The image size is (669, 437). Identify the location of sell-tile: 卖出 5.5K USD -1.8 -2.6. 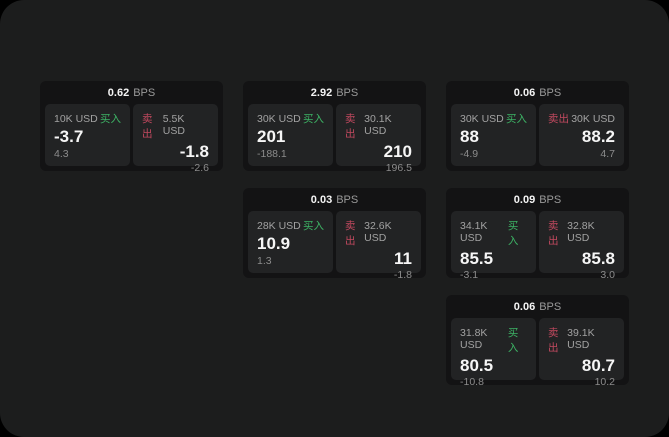
(175, 139).